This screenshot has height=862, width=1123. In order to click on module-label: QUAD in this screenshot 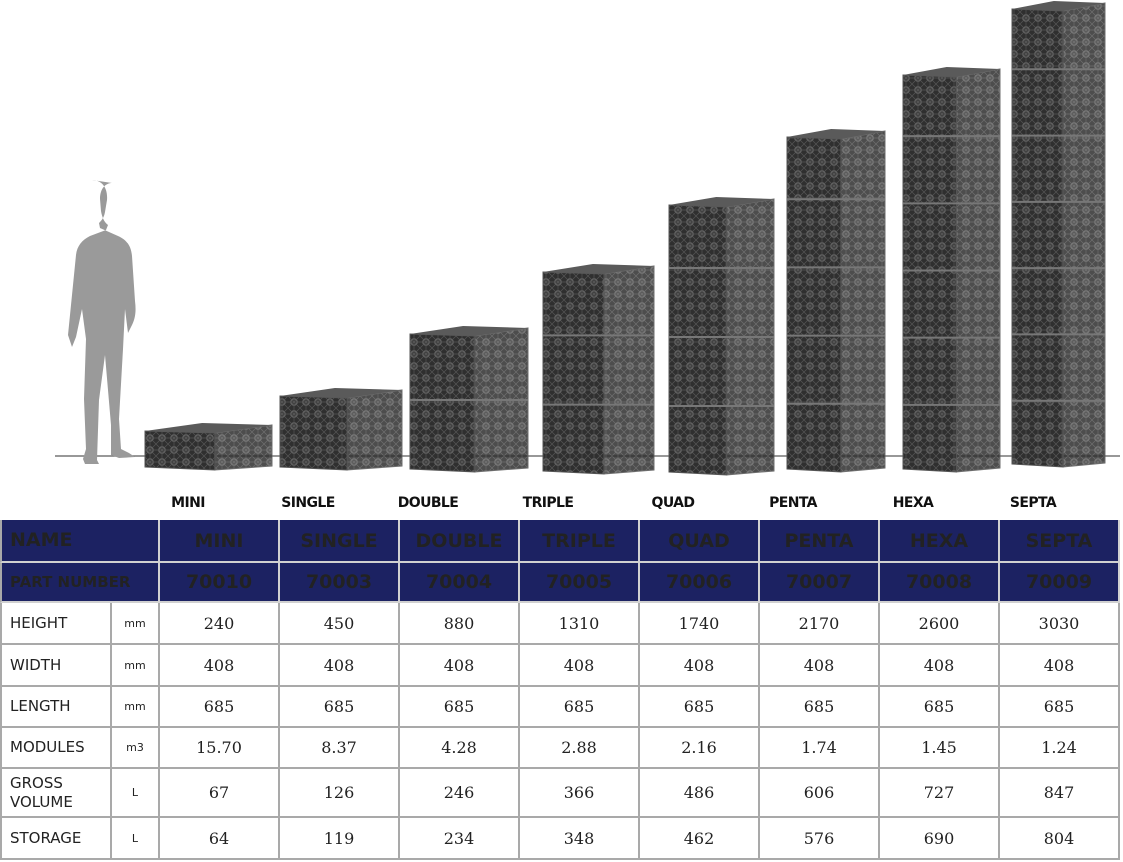, I will do `click(673, 503)`.